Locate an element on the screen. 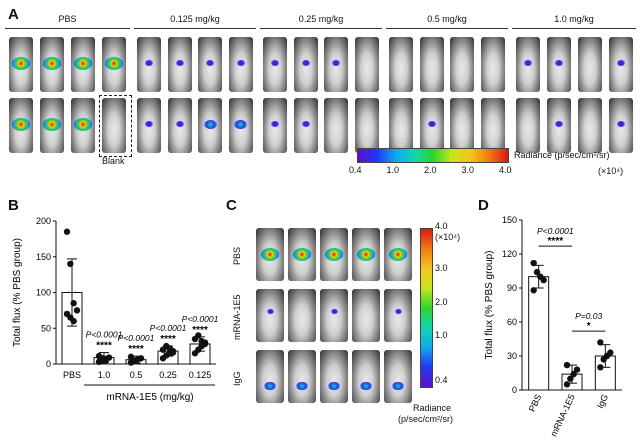 The image size is (640, 442). significance-stars: * is located at coordinates (589, 326).